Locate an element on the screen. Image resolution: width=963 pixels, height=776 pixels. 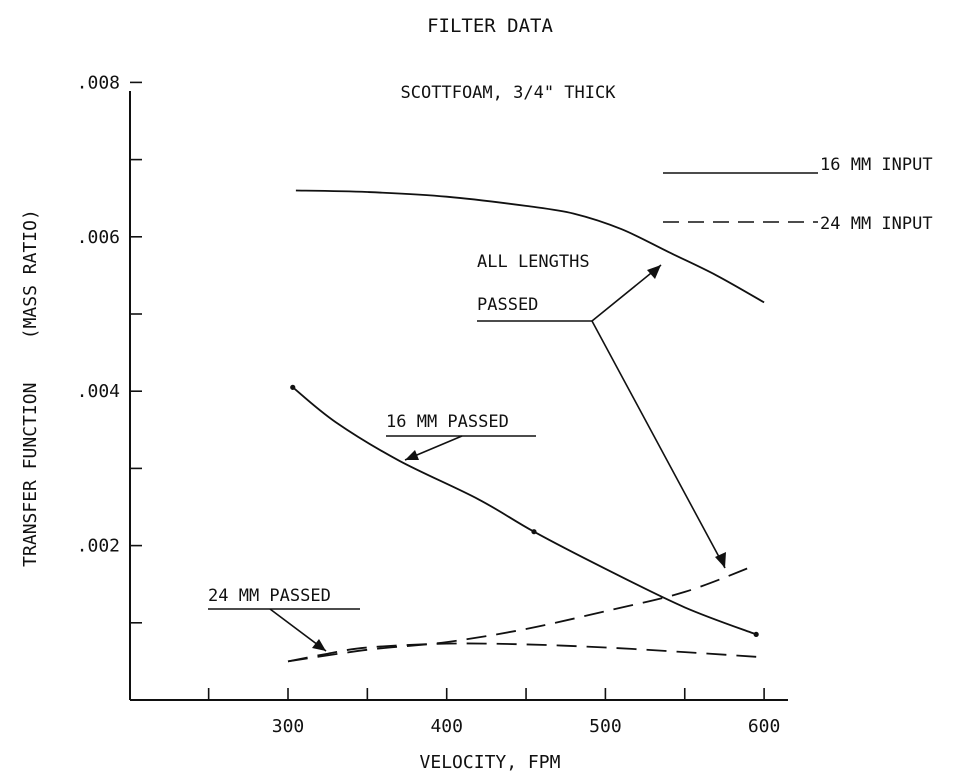
annotation-all-lengths-passed: ALL LENGTHS PASSED is located at coordinates (601, 410).